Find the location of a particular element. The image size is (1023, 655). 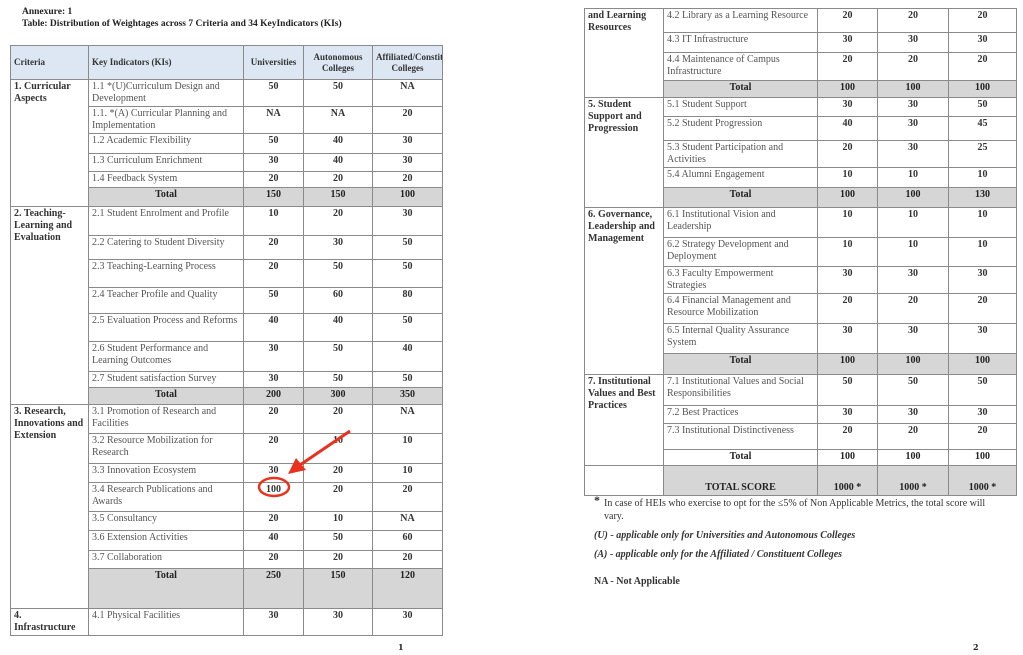

table-row: 2.4 Teacher Profile and Quality 50 60 80 is located at coordinates (227, 300).